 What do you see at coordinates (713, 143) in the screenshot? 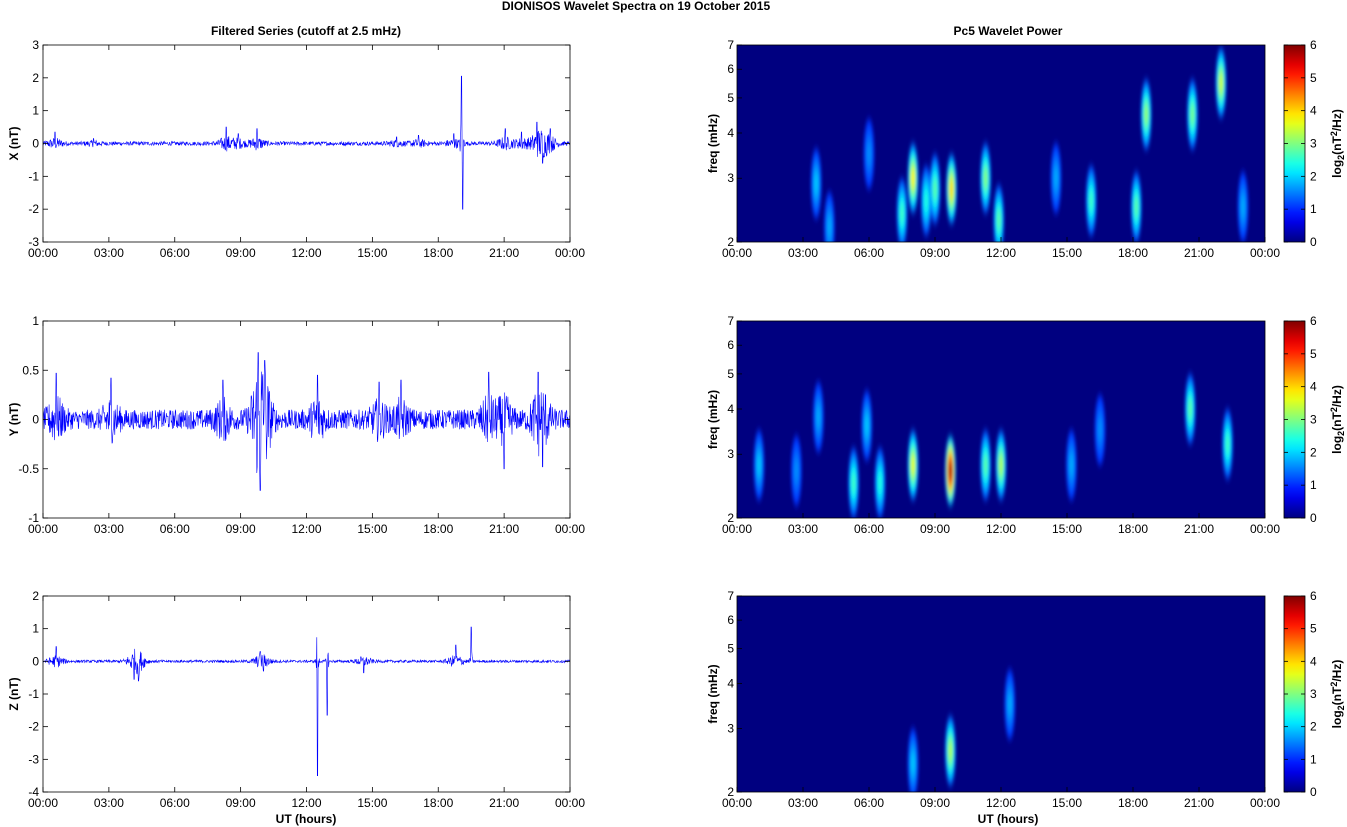
I see `spectrum-ylabel: freq (mHz)` at bounding box center [713, 143].